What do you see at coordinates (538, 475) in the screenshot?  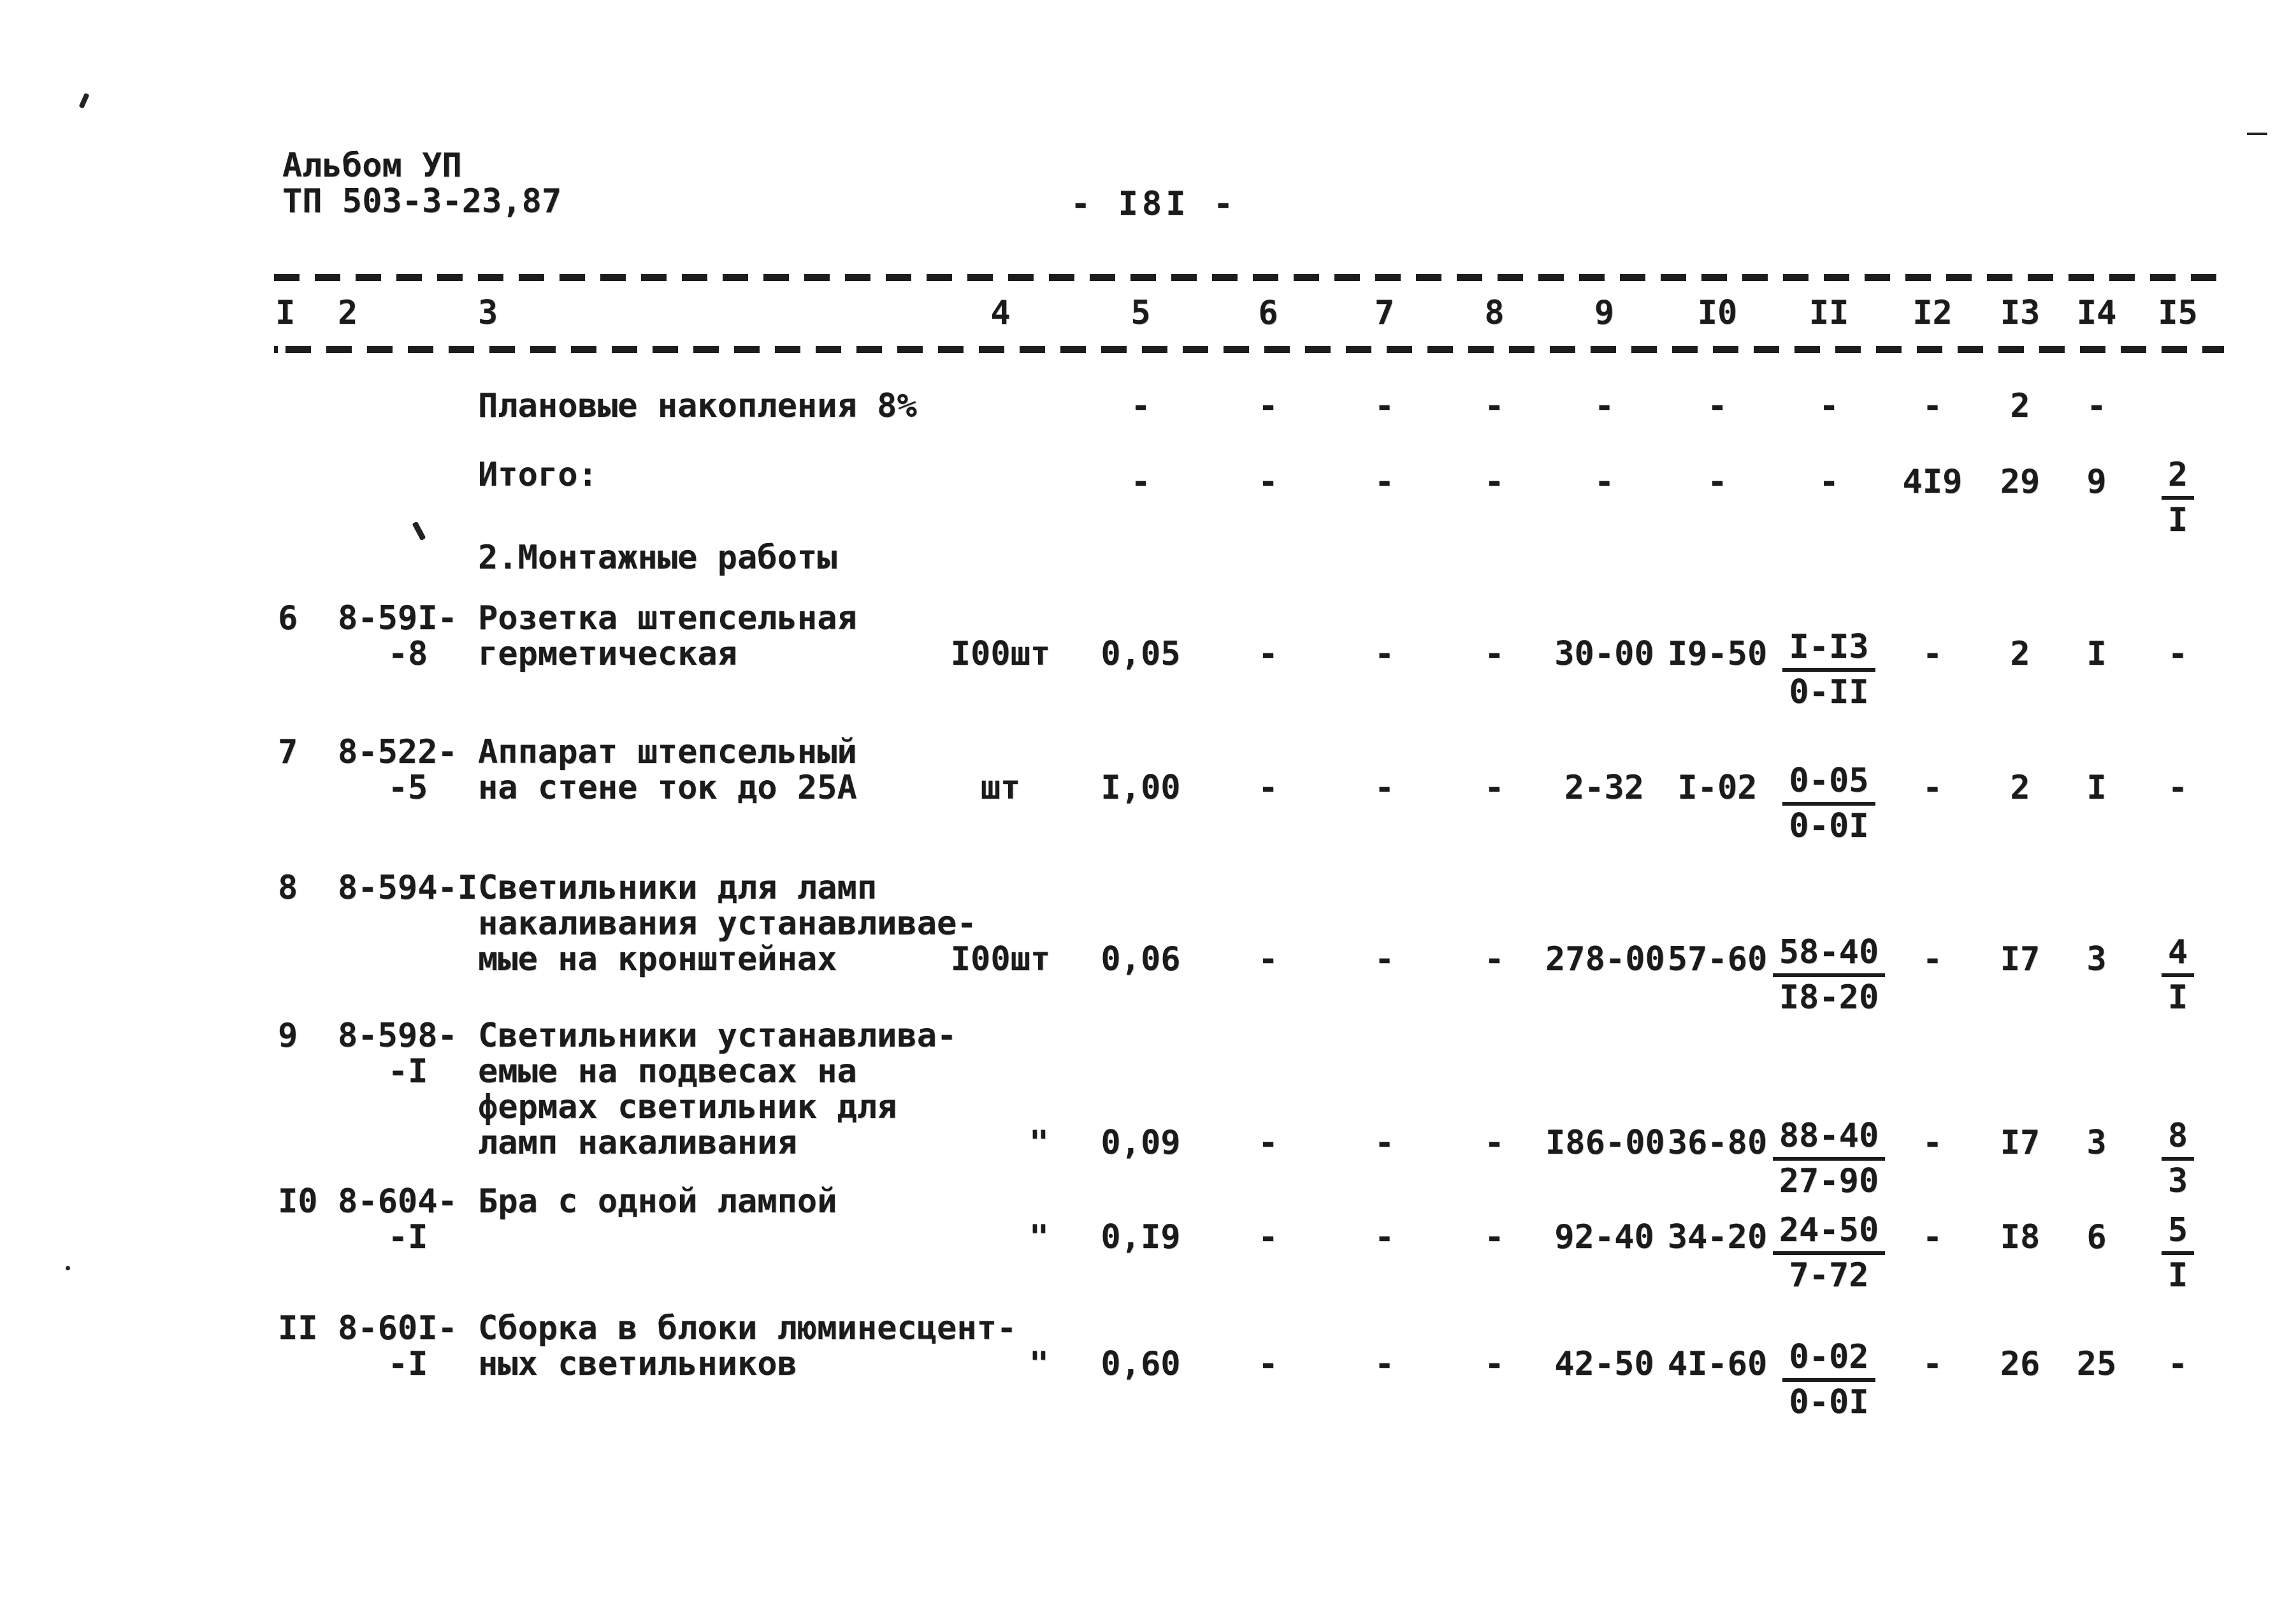 I see `cell-name: Итого:` at bounding box center [538, 475].